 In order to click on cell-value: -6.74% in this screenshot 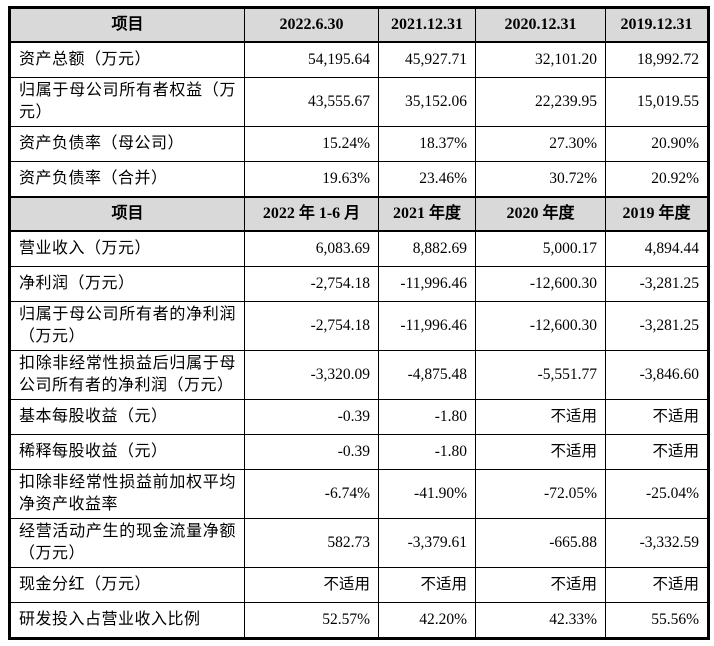, I will do `click(311, 494)`.